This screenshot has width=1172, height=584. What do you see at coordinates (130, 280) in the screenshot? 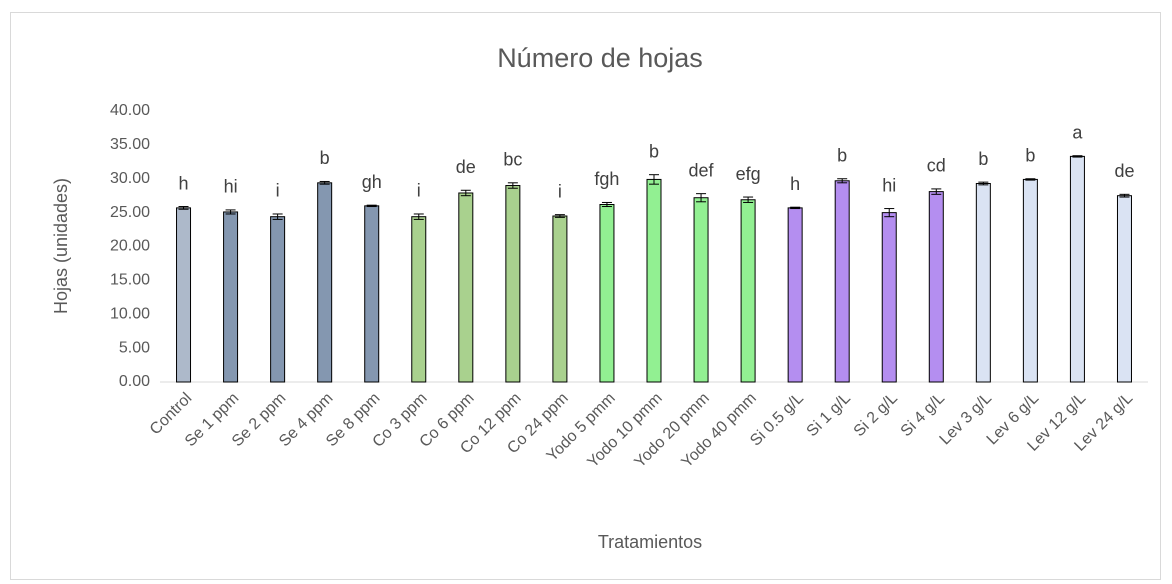
I see `y-tick-label: 15.00` at bounding box center [130, 280].